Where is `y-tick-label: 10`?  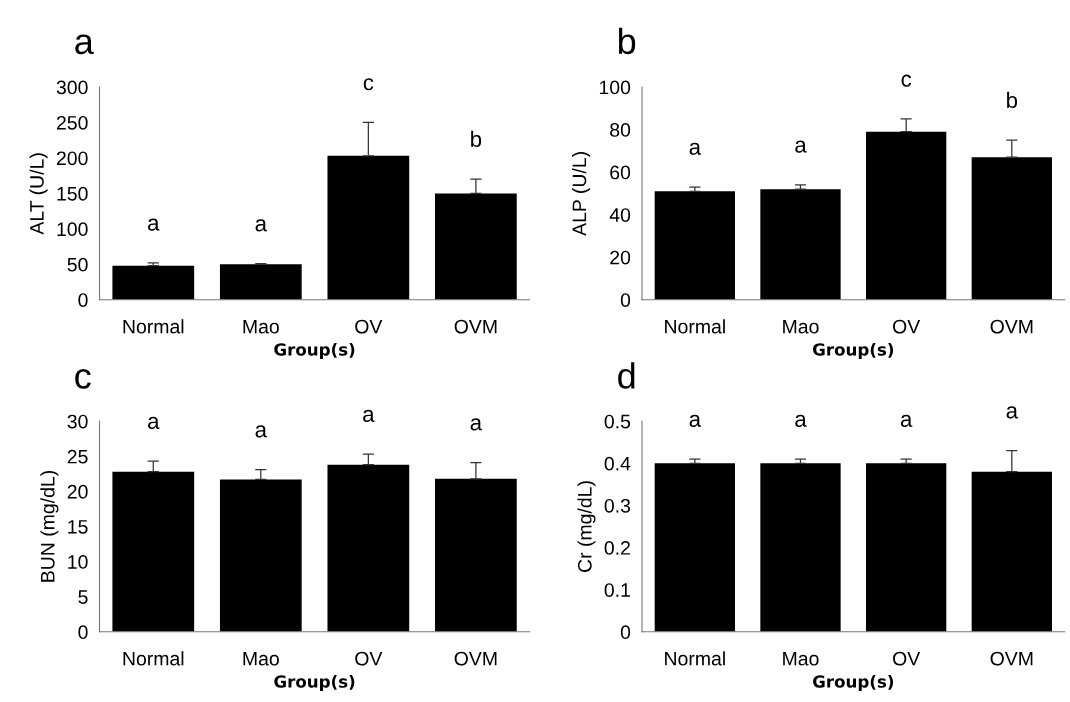 y-tick-label: 10 is located at coordinates (78, 562).